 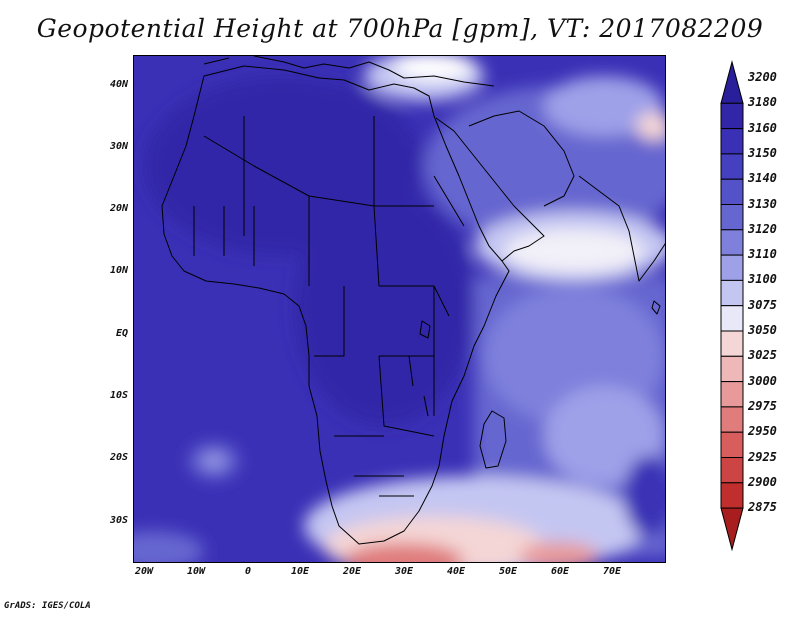 What do you see at coordinates (732, 529) in the screenshot?
I see `colorbar-arrow-bottom` at bounding box center [732, 529].